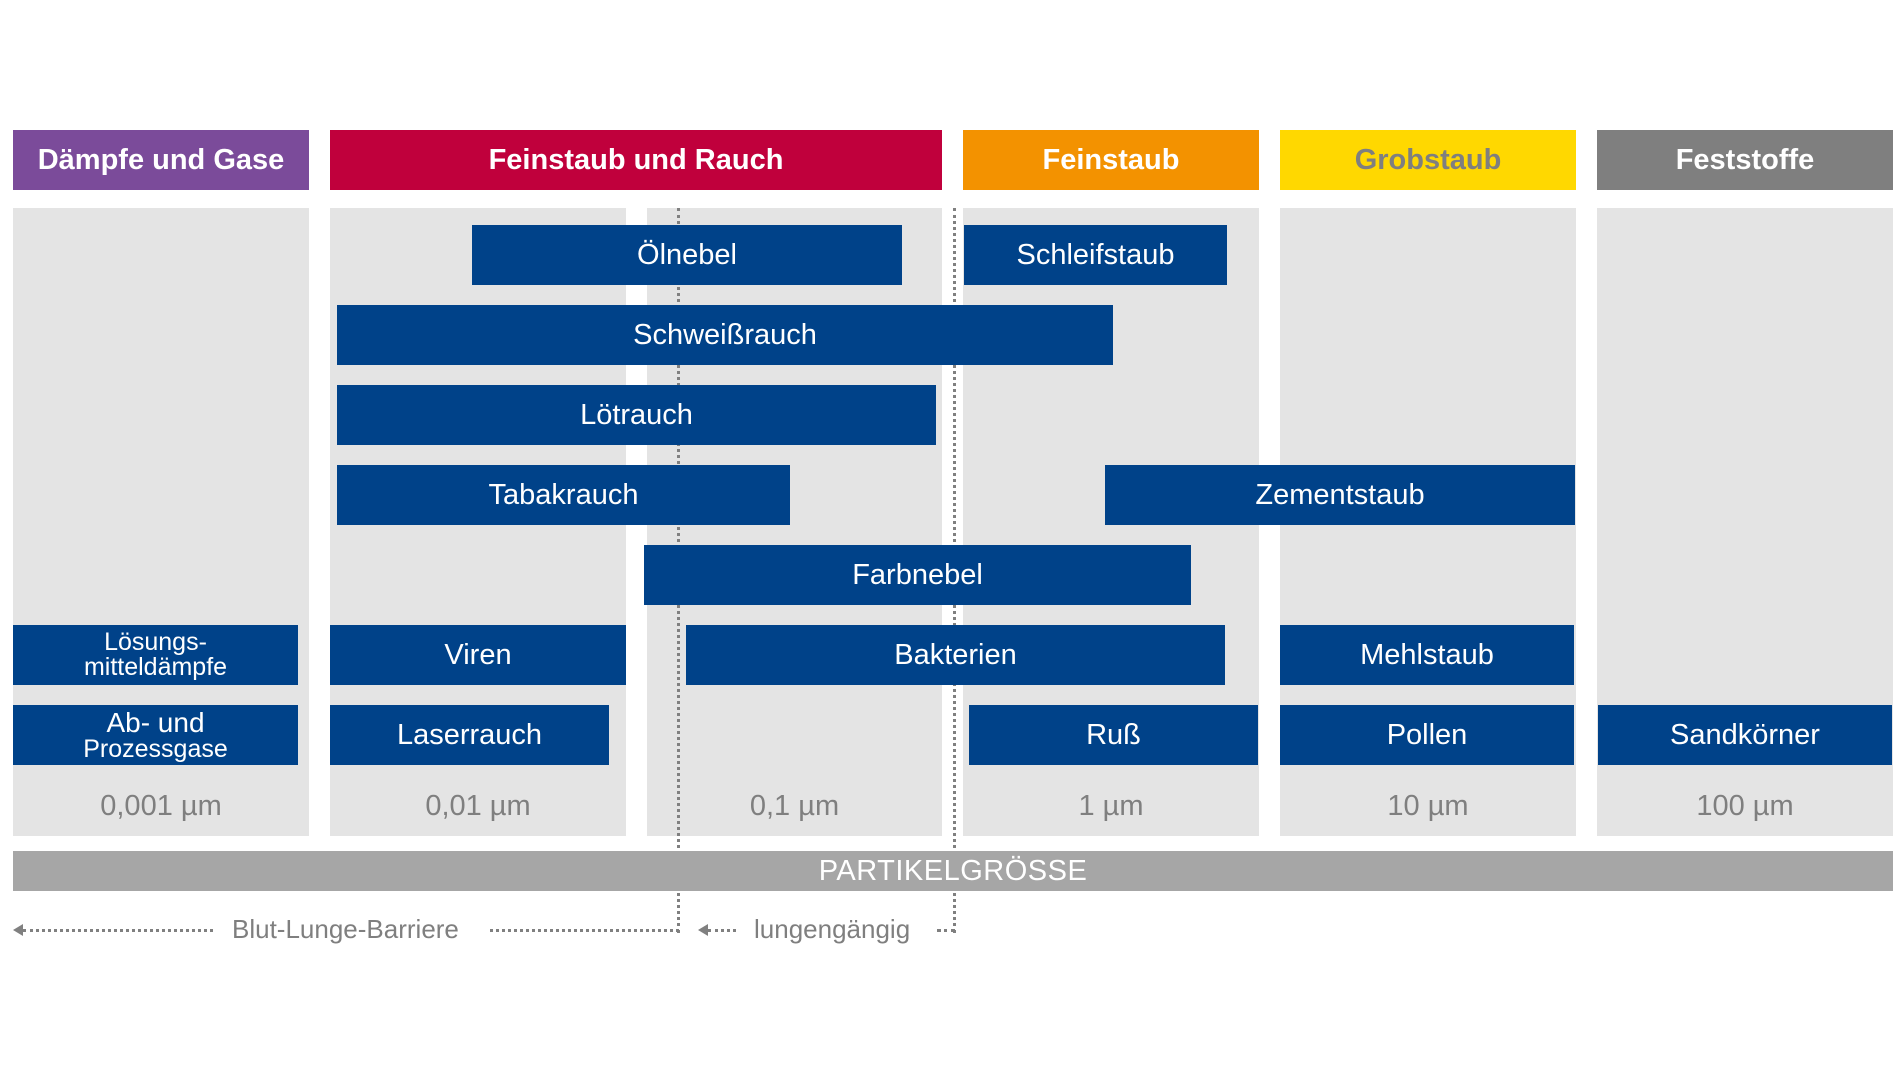  What do you see at coordinates (794, 806) in the screenshot?
I see `tick-label-01: 0,1 µm` at bounding box center [794, 806].